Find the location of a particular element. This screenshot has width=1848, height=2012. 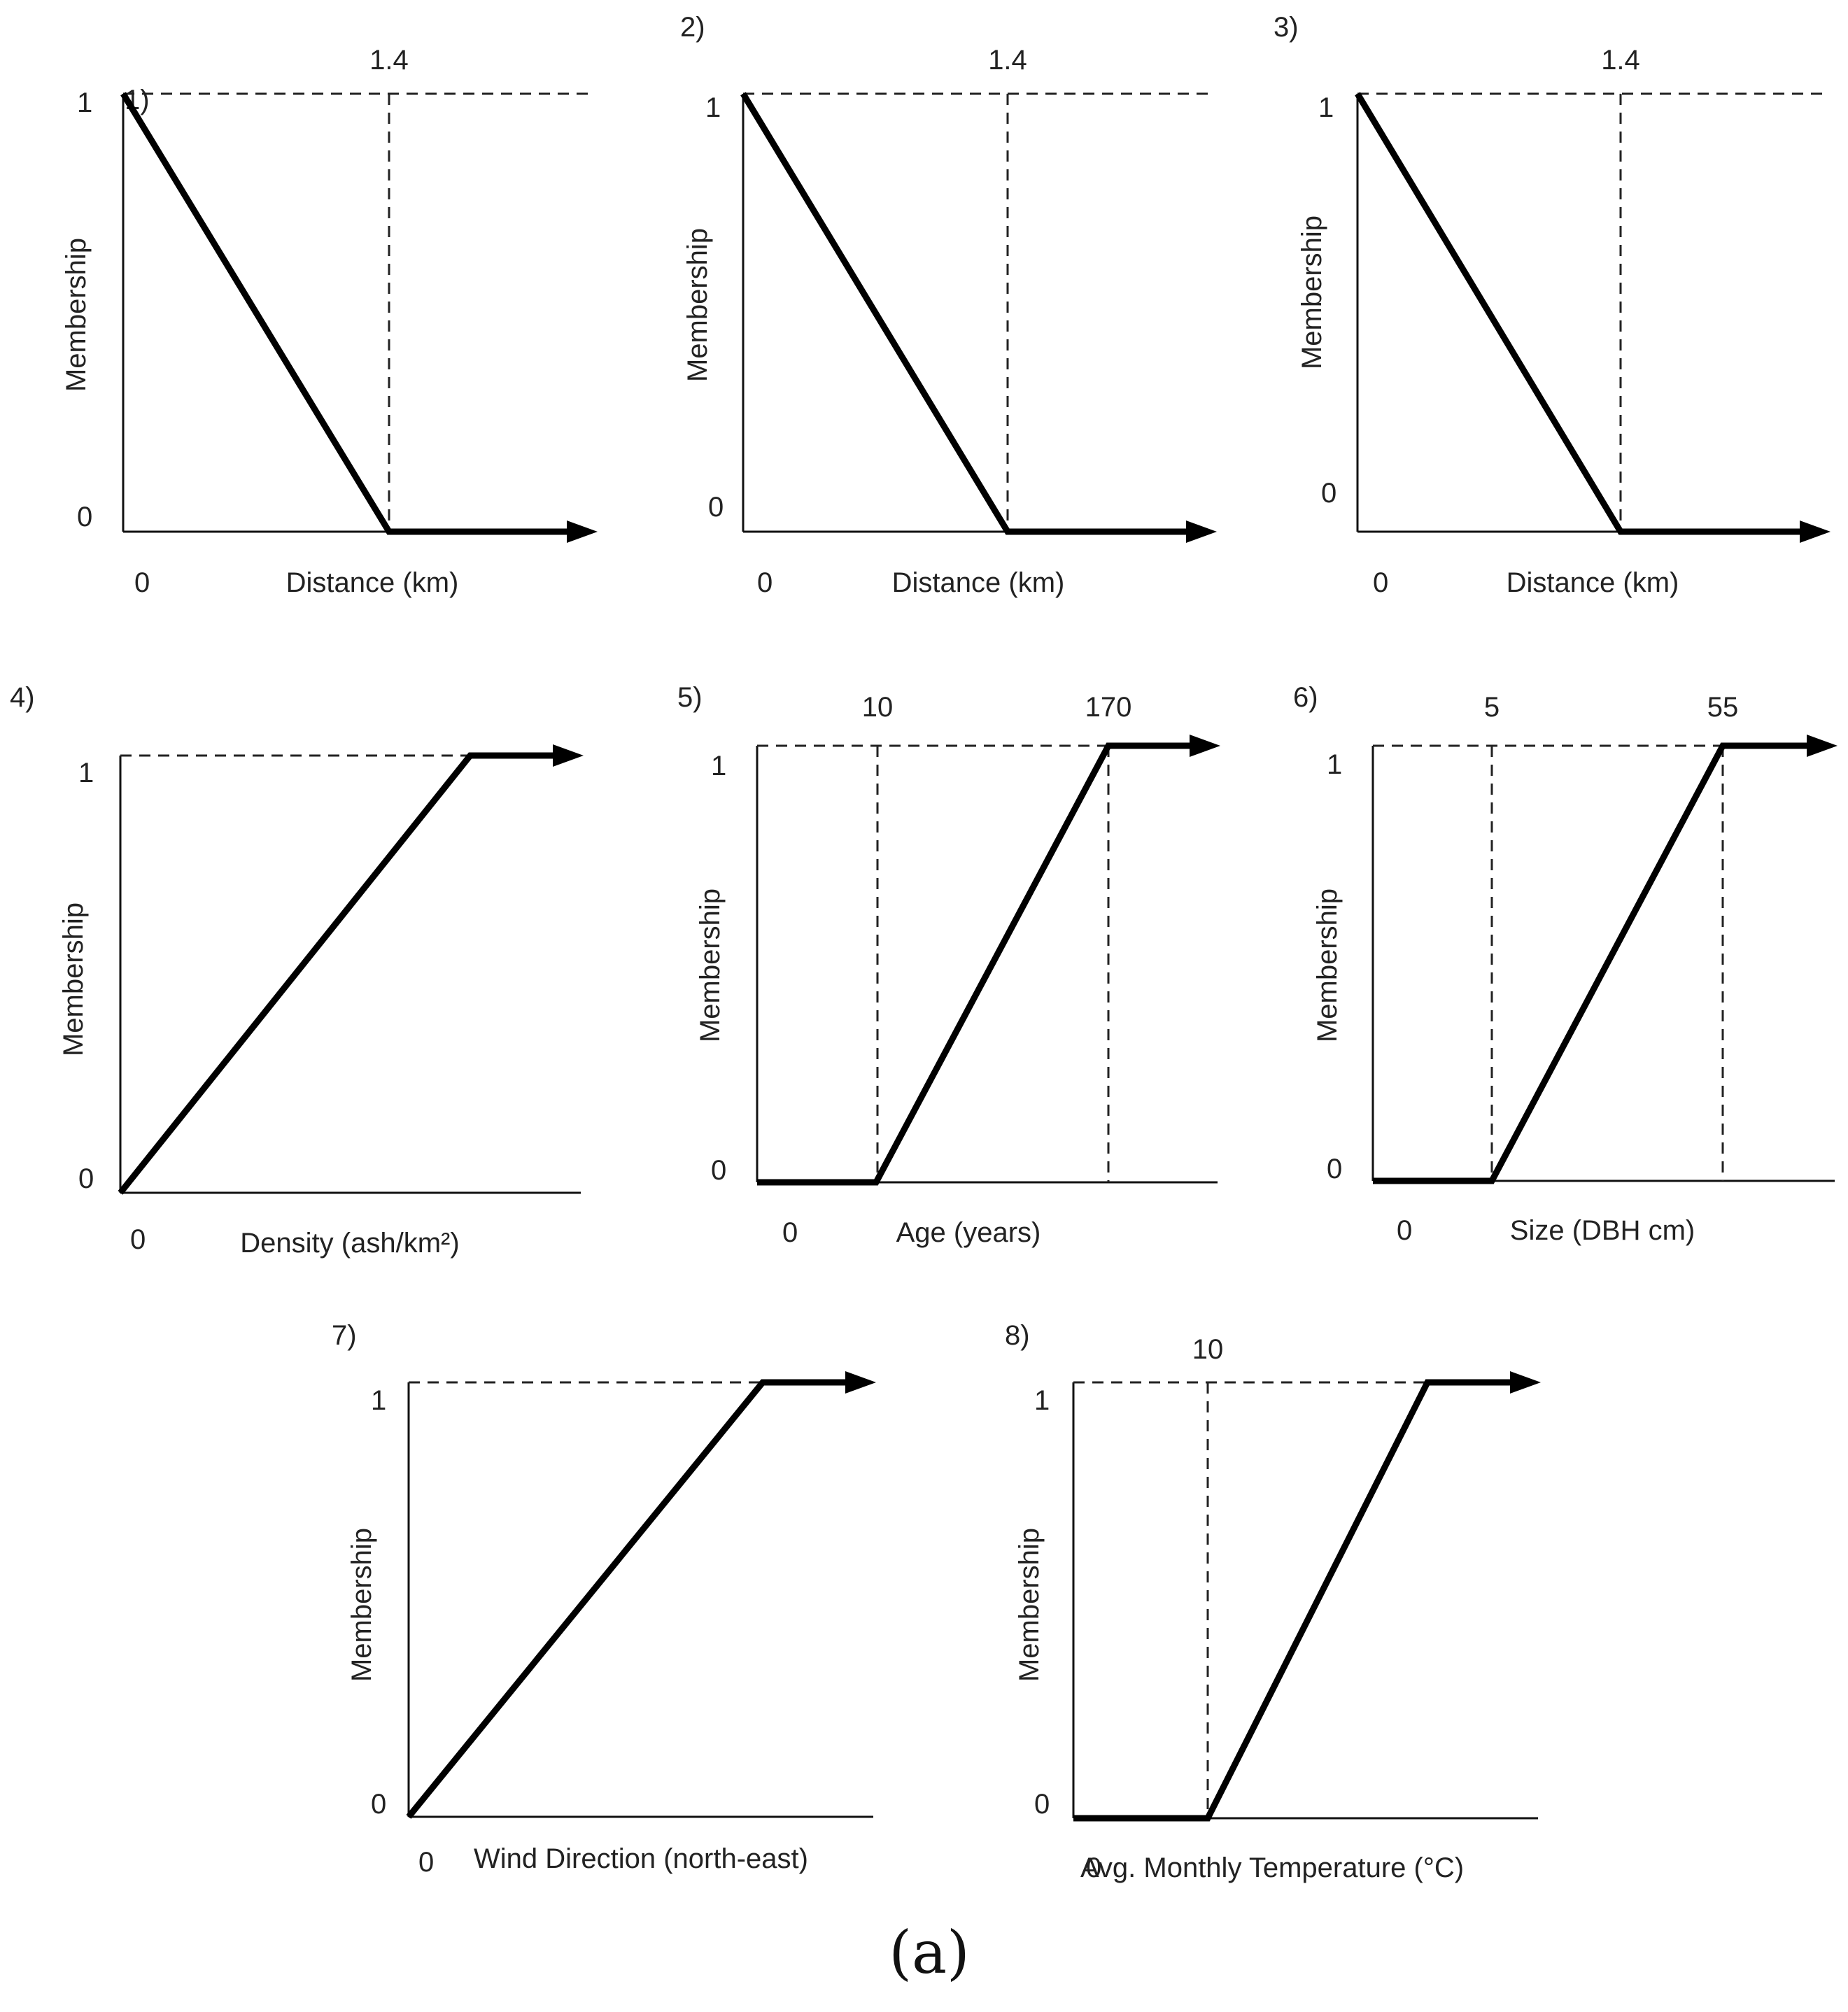

breakpoint-label: 170 is located at coordinates (1109, 707).